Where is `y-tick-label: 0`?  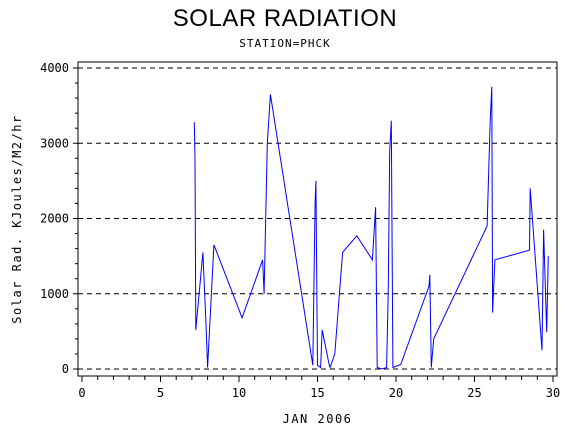
y-tick-label: 0 is located at coordinates (65, 369).